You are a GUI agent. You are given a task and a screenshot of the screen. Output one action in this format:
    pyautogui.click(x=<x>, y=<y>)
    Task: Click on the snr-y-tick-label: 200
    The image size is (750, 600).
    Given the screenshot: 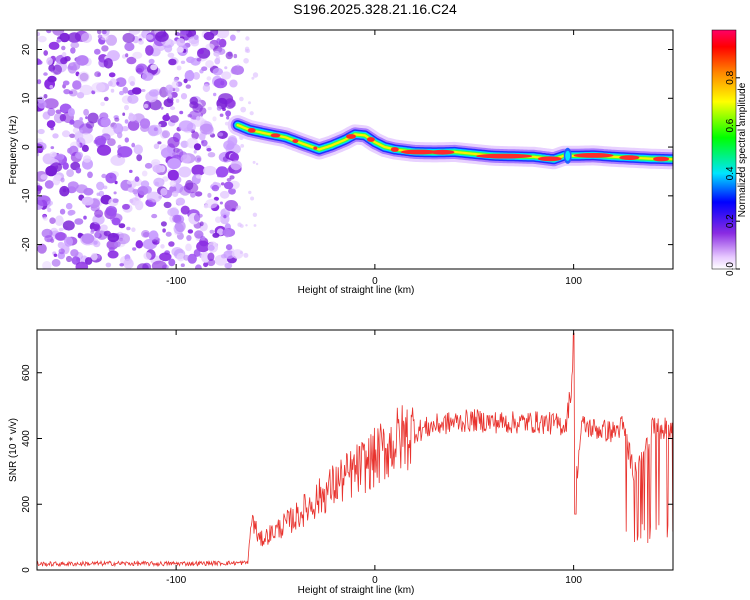 What is the action you would take?
    pyautogui.click(x=26, y=503)
    